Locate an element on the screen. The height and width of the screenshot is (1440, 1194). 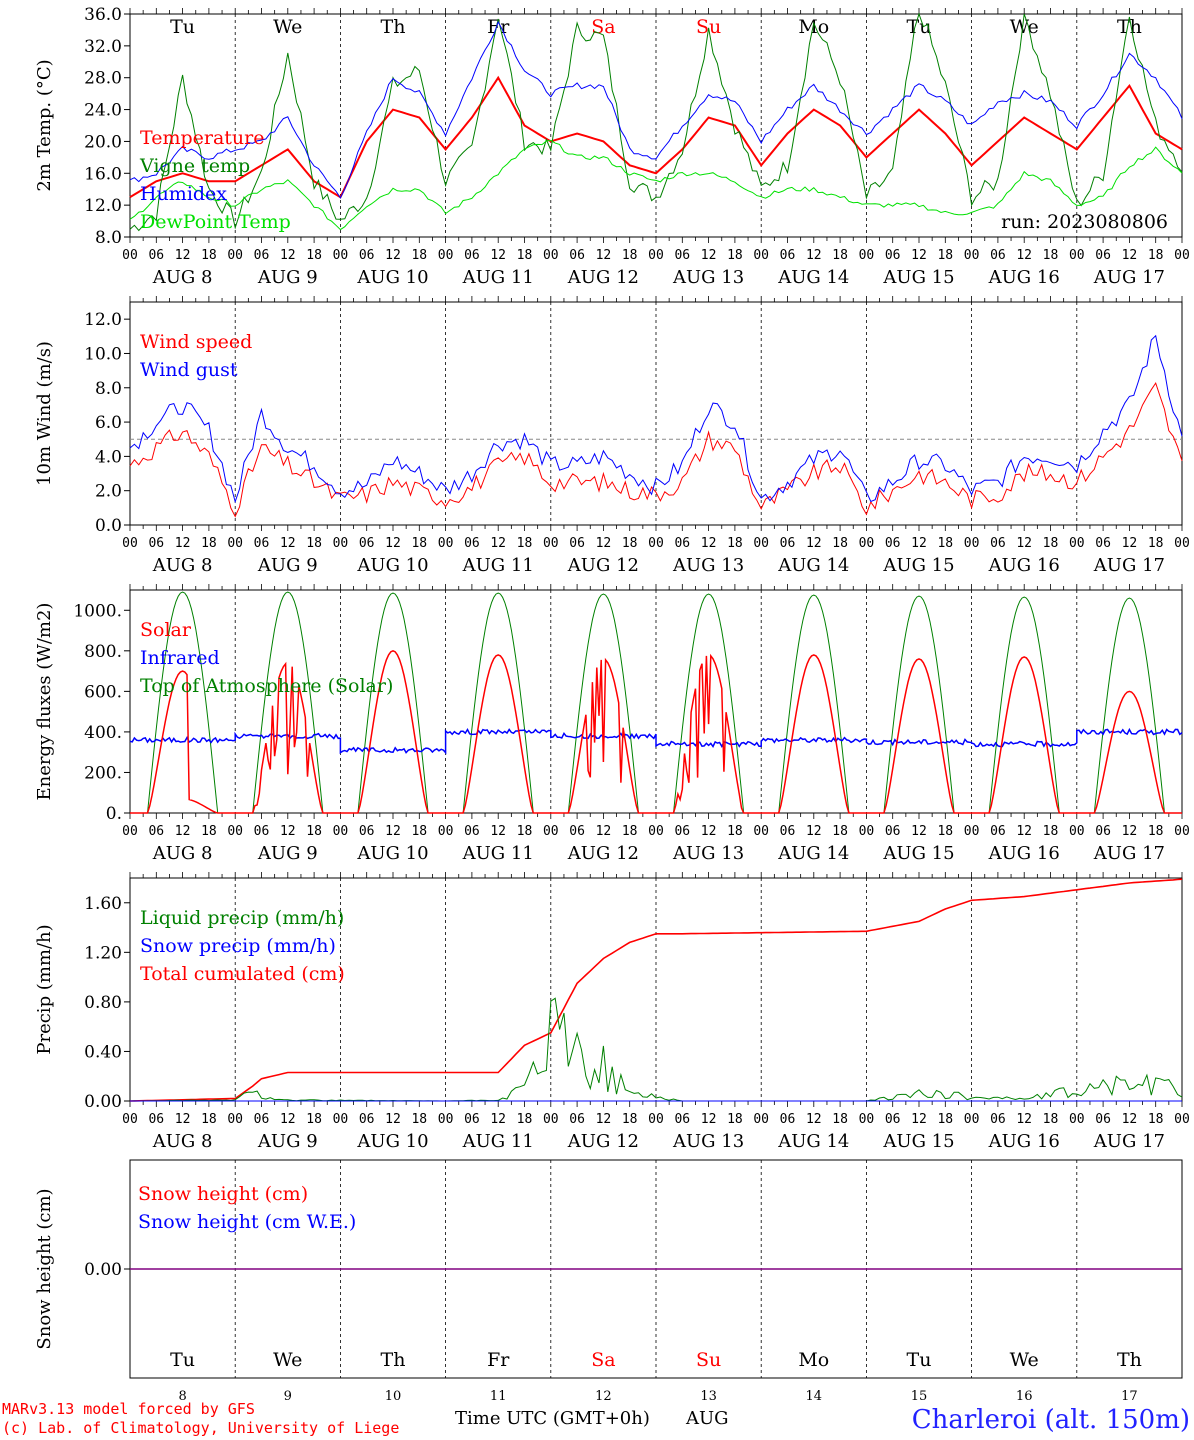
date-label: AUG 13 is located at coordinates (708, 853).